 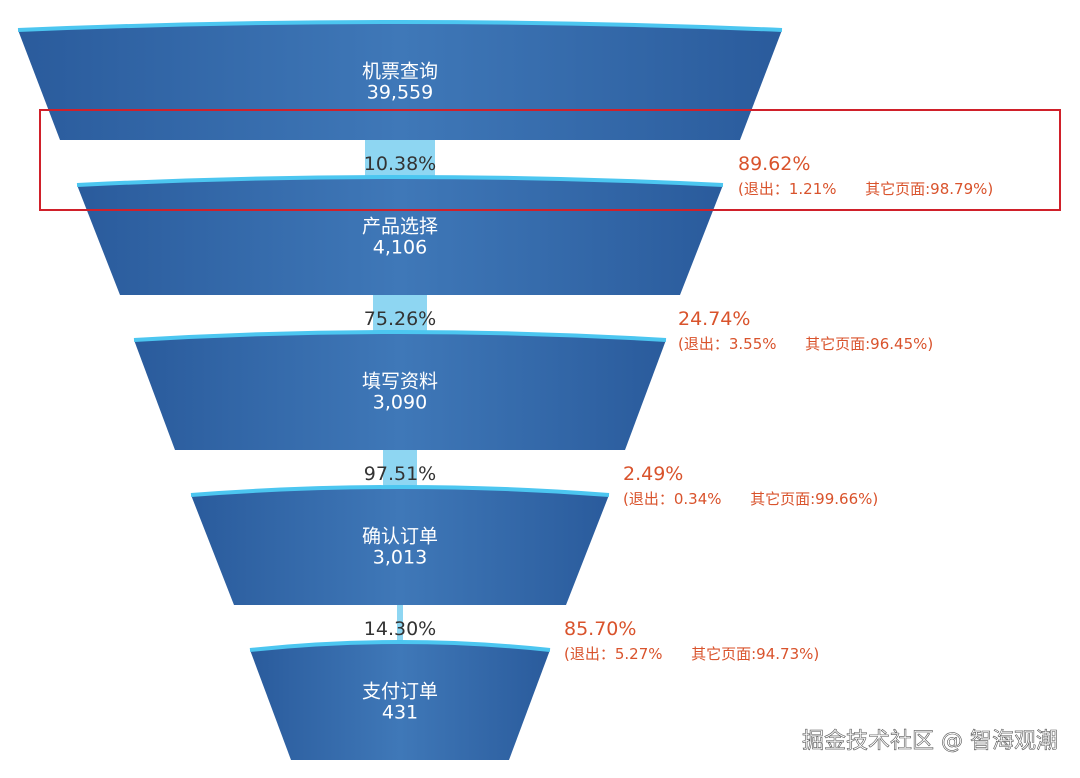 What do you see at coordinates (400, 319) in the screenshot?
I see `conversion-label: 75.26%` at bounding box center [400, 319].